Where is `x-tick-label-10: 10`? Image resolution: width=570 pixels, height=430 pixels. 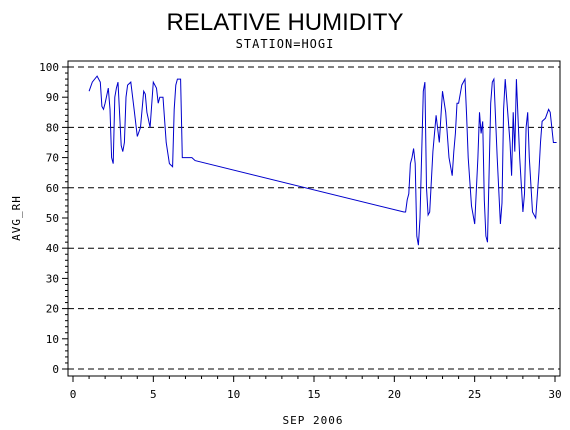 x-tick-label-10: 10 is located at coordinates (233, 394).